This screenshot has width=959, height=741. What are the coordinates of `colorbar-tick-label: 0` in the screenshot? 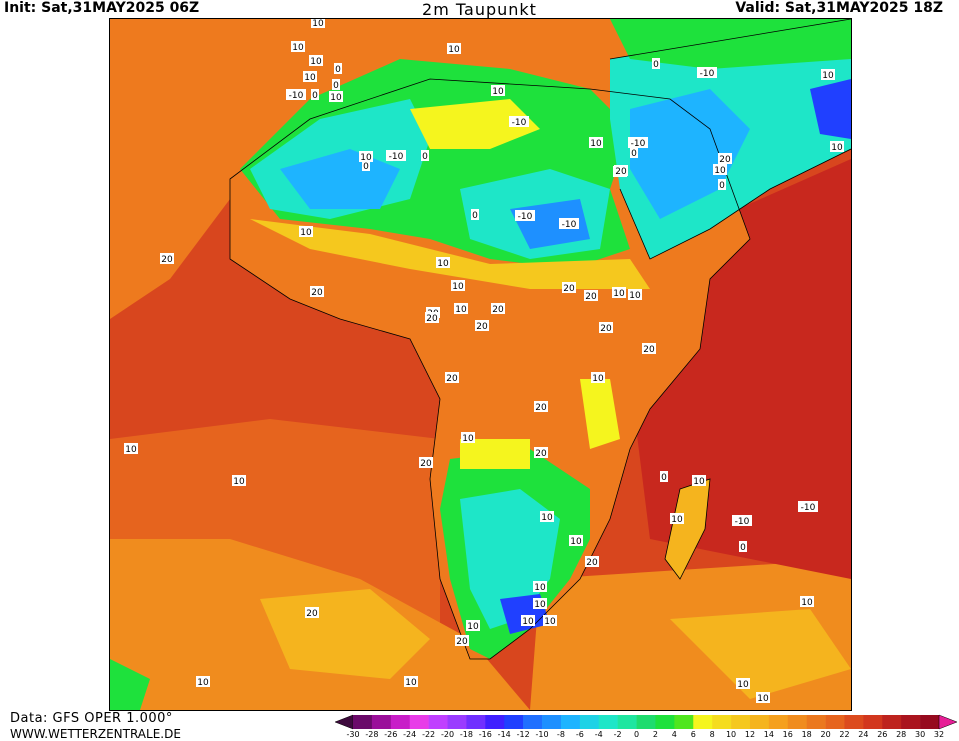 It's located at (637, 734).